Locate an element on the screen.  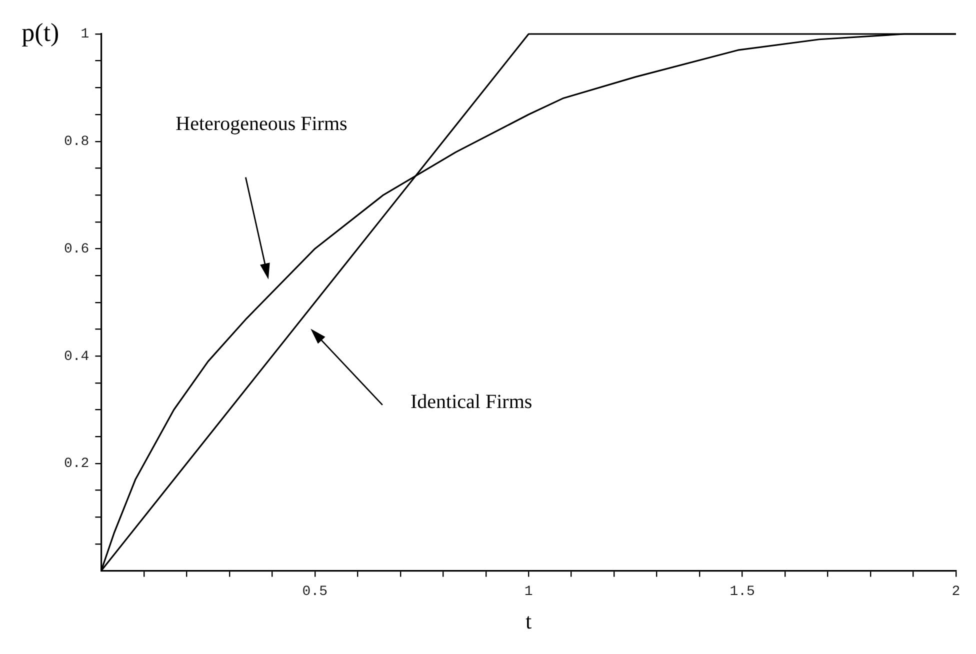
x-tick-label: 1.5 is located at coordinates (742, 592).